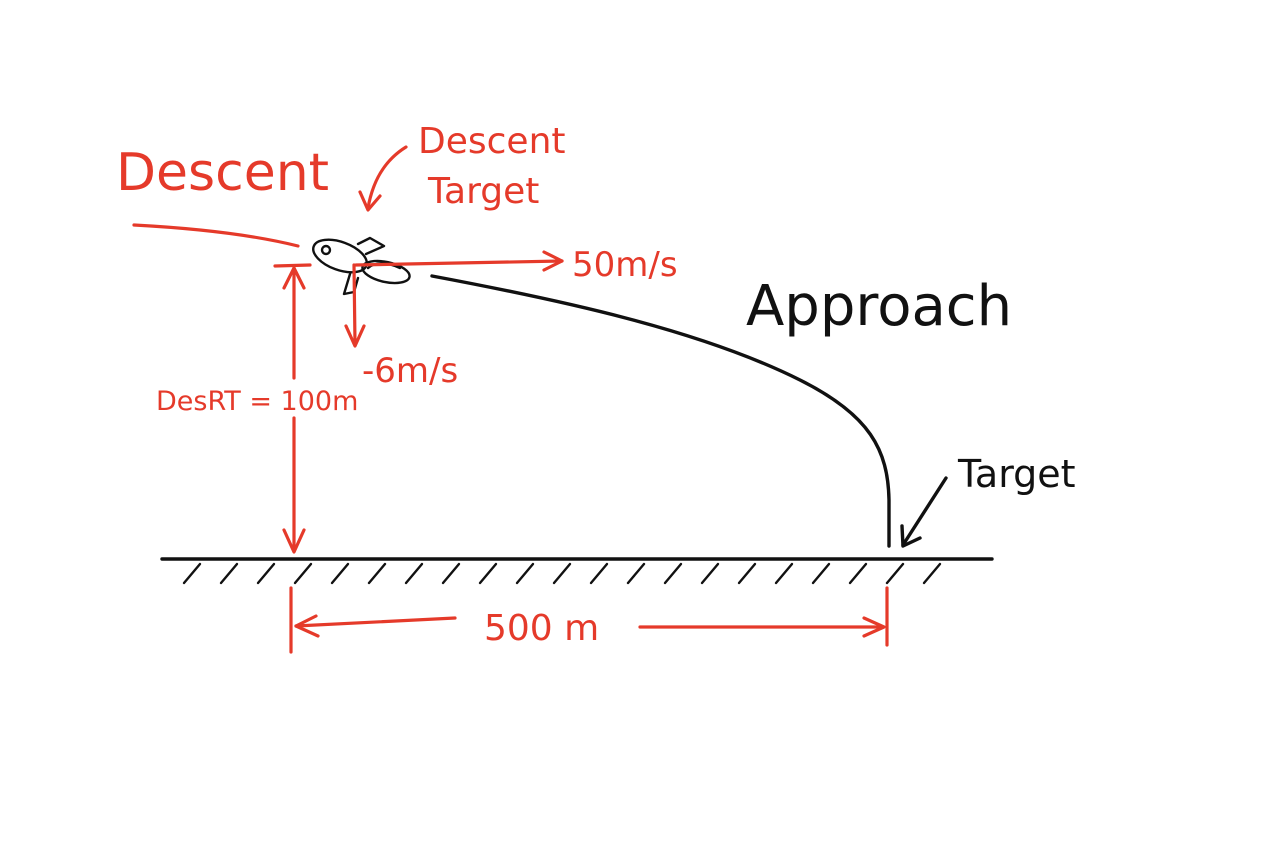 This screenshot has height=866, width=1286. What do you see at coordinates (492, 141) in the screenshot?
I see `descent-target-label-line1: Descent` at bounding box center [492, 141].